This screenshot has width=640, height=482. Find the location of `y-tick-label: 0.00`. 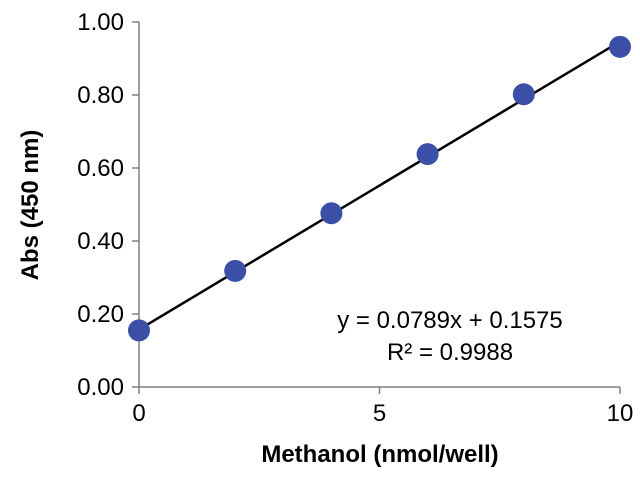

y-tick-label: 0.00 is located at coordinates (100, 387).